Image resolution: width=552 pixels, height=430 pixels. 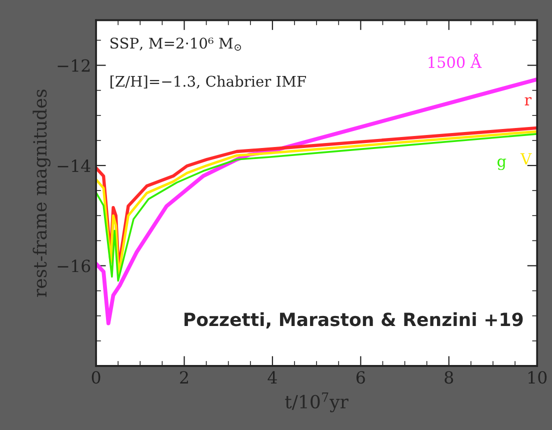 I want to click on x-tick-label: 4, so click(x=272, y=377).